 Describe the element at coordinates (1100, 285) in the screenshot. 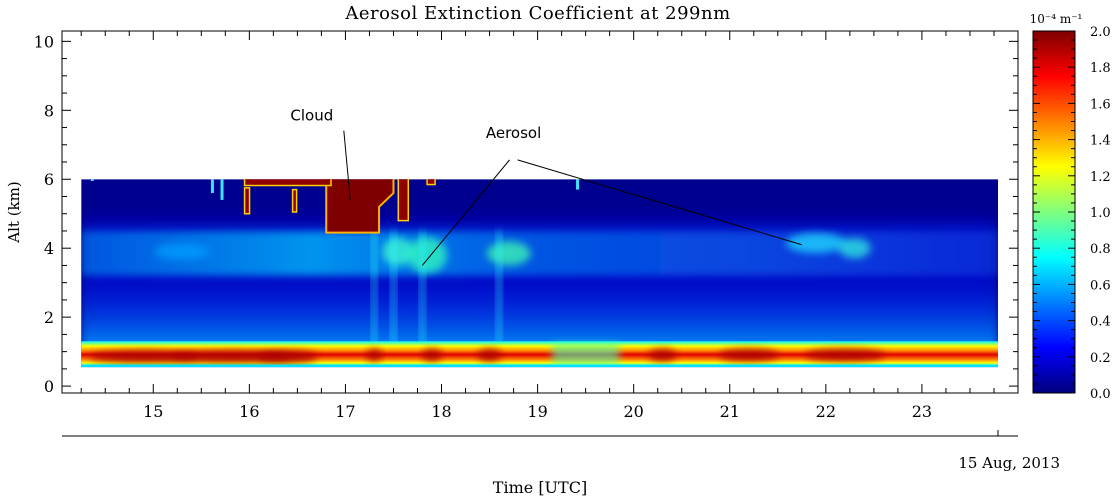

I see `colorbar-tick-label: 0.6` at that location.